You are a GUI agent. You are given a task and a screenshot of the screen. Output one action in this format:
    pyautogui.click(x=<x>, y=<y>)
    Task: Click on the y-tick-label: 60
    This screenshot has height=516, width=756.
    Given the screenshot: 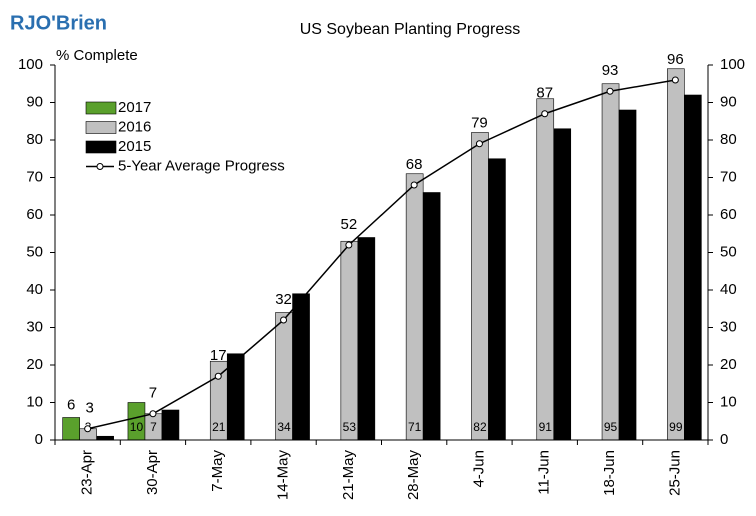 What is the action you would take?
    pyautogui.click(x=34, y=214)
    